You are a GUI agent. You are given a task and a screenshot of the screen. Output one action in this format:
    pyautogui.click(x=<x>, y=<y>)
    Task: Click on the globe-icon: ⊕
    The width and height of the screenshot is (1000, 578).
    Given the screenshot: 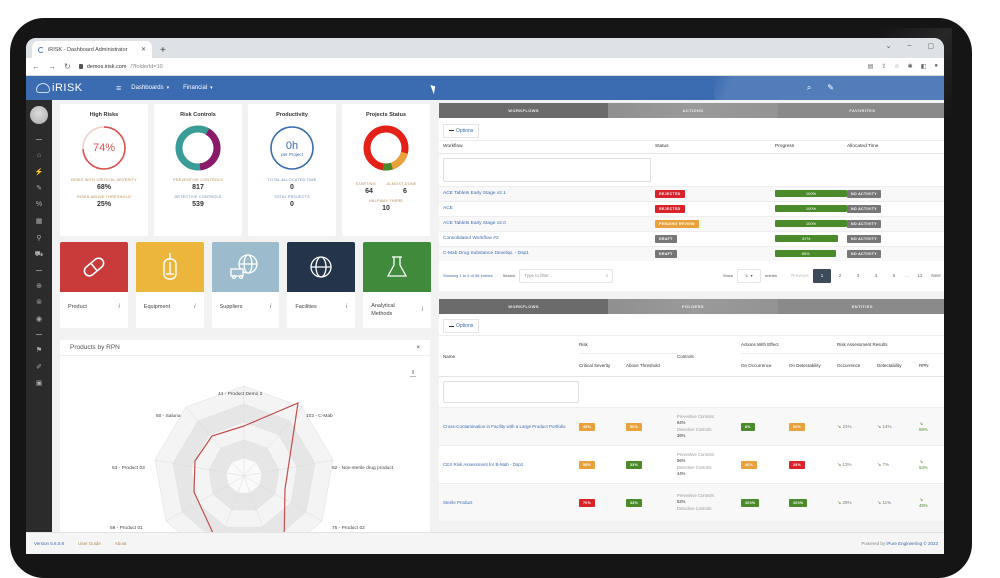 What is the action you would take?
    pyautogui.click(x=39, y=286)
    